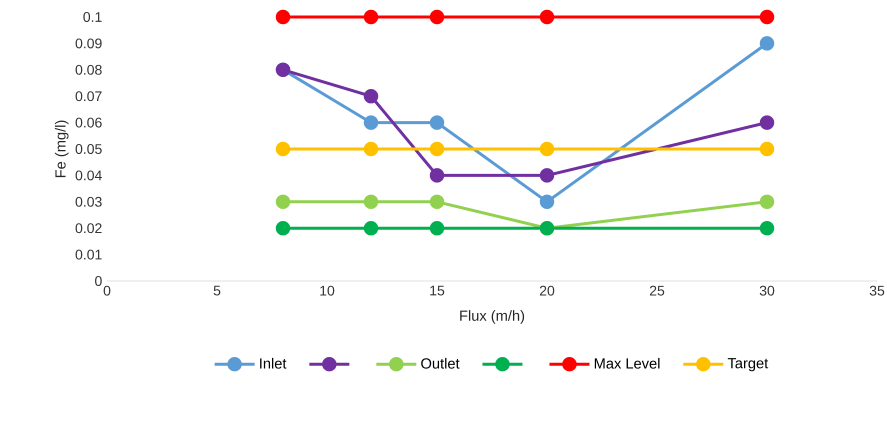 This screenshot has width=887, height=433. Describe the element at coordinates (98, 281) in the screenshot. I see `y-tick-label: 0` at that location.